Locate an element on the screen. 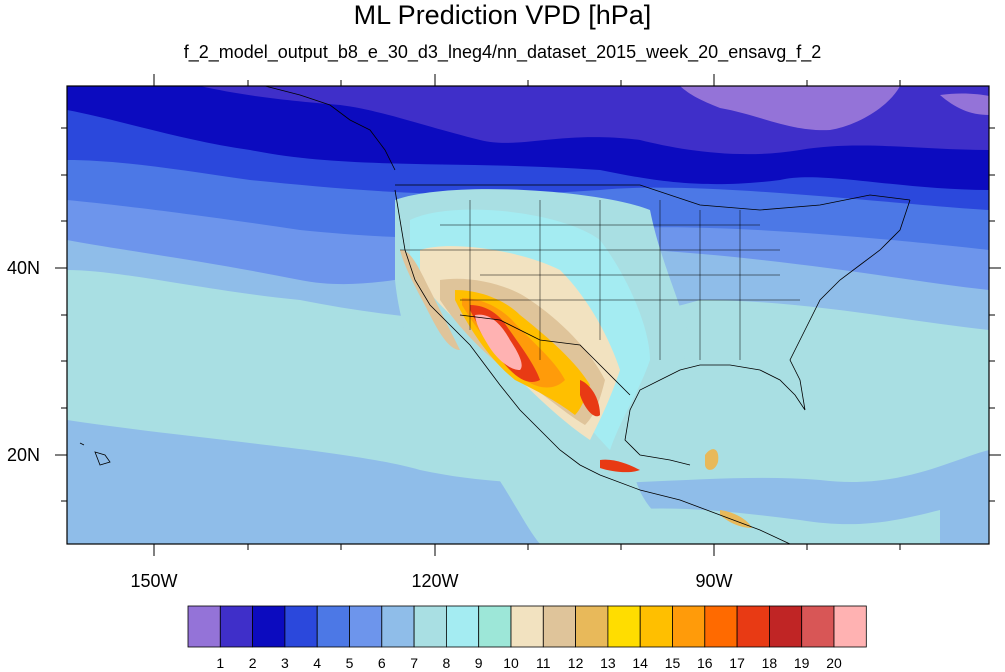 The height and width of the screenshot is (672, 1005). field-california-coast is located at coordinates (430, 299).